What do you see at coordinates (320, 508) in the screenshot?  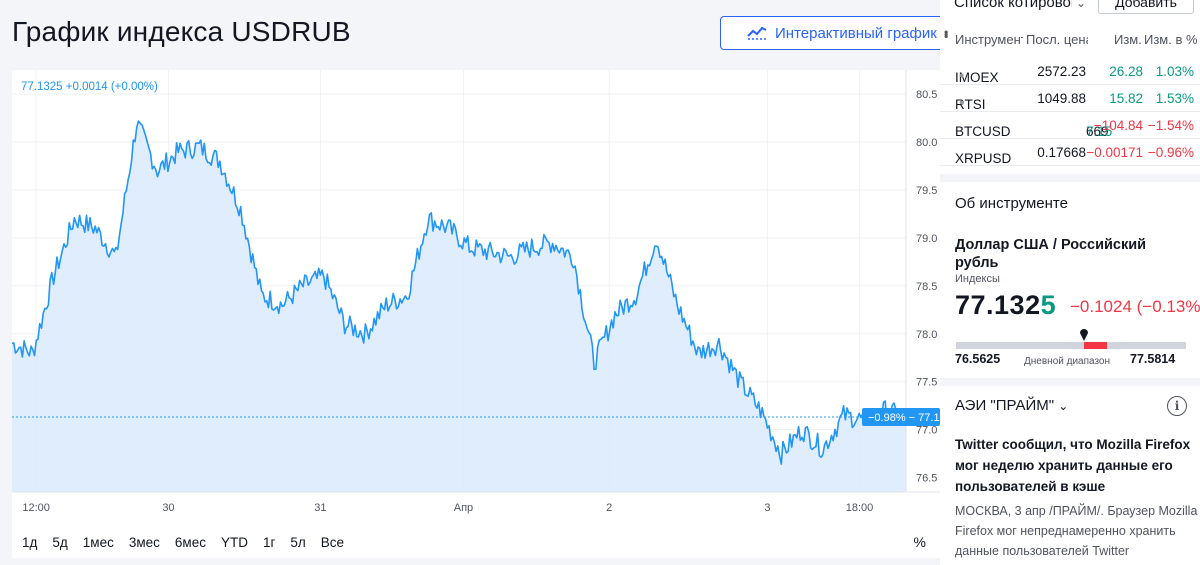 I see `x-tick-label: 31` at bounding box center [320, 508].